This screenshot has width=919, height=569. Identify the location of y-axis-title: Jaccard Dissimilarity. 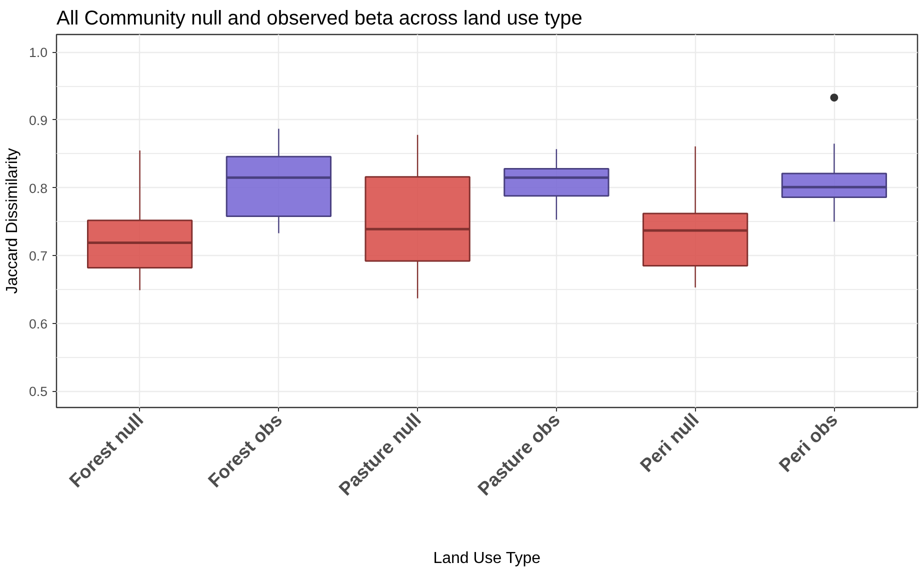
(12, 221).